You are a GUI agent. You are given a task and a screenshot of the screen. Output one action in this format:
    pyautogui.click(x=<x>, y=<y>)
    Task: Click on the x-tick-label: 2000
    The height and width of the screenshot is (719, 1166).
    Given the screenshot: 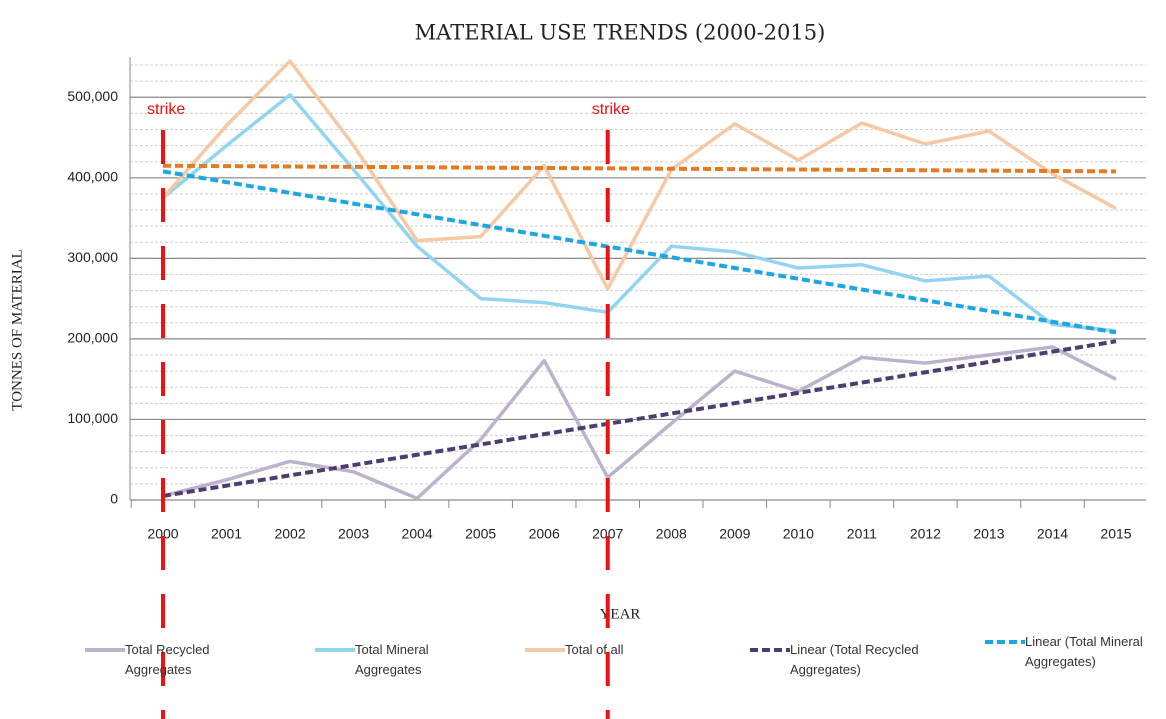 What is the action you would take?
    pyautogui.click(x=162, y=534)
    